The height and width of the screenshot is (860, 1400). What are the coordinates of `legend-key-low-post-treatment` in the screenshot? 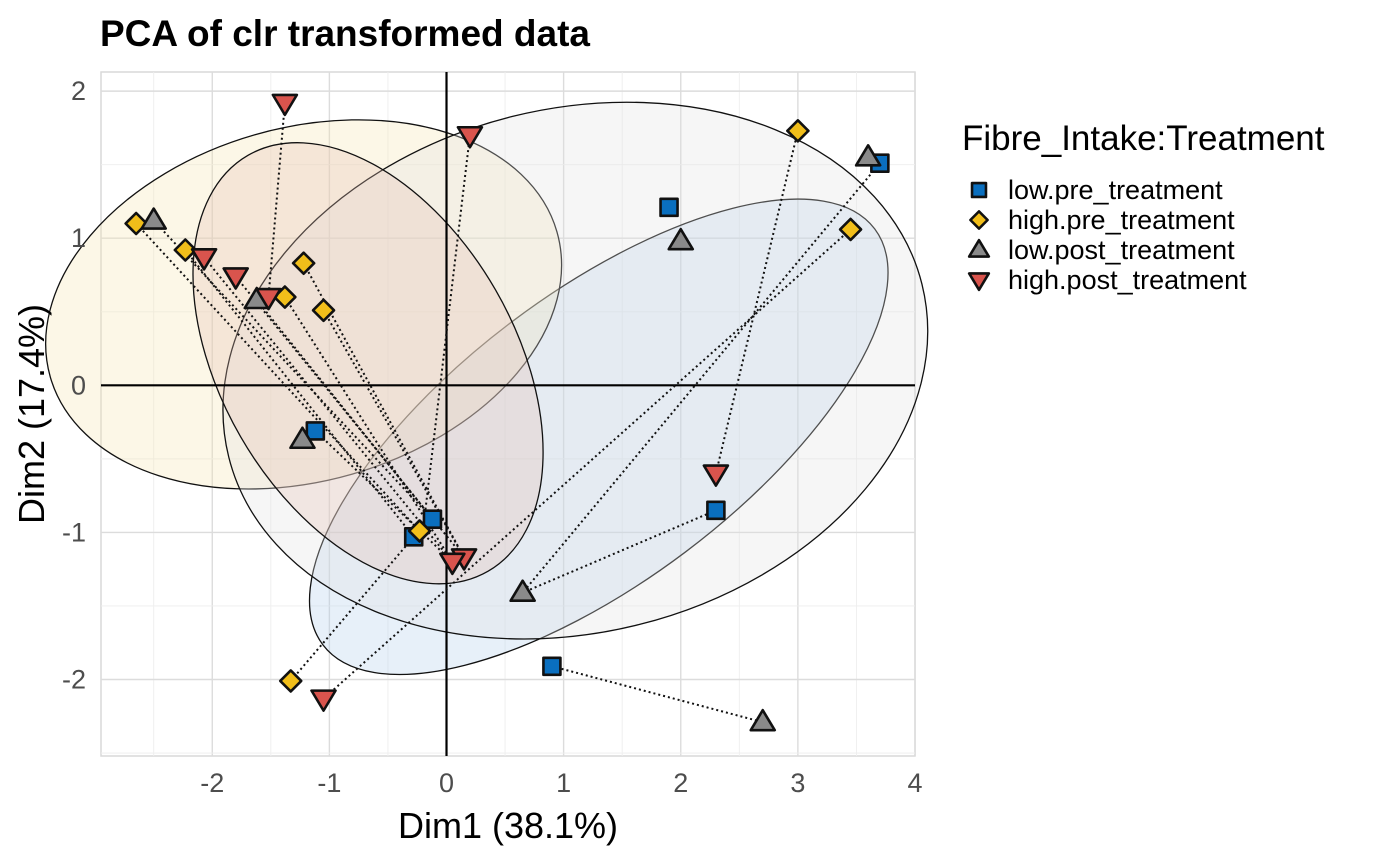 It's located at (979, 248).